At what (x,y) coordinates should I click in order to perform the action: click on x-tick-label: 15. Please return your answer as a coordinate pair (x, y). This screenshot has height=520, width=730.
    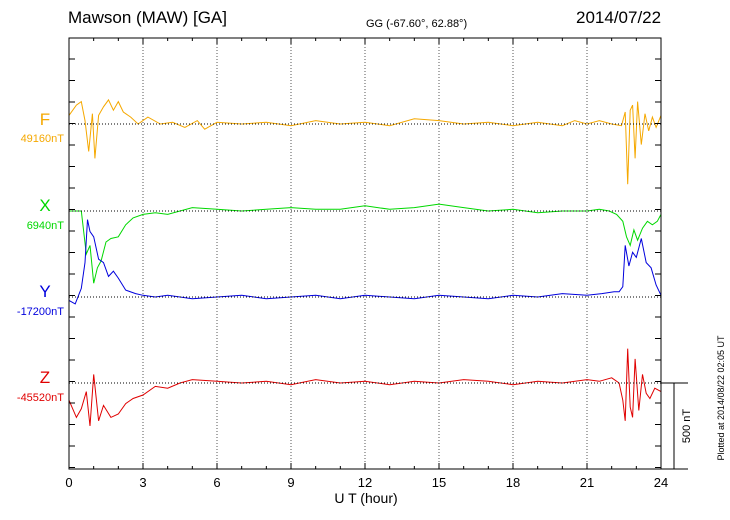
    Looking at the image, I should click on (439, 482).